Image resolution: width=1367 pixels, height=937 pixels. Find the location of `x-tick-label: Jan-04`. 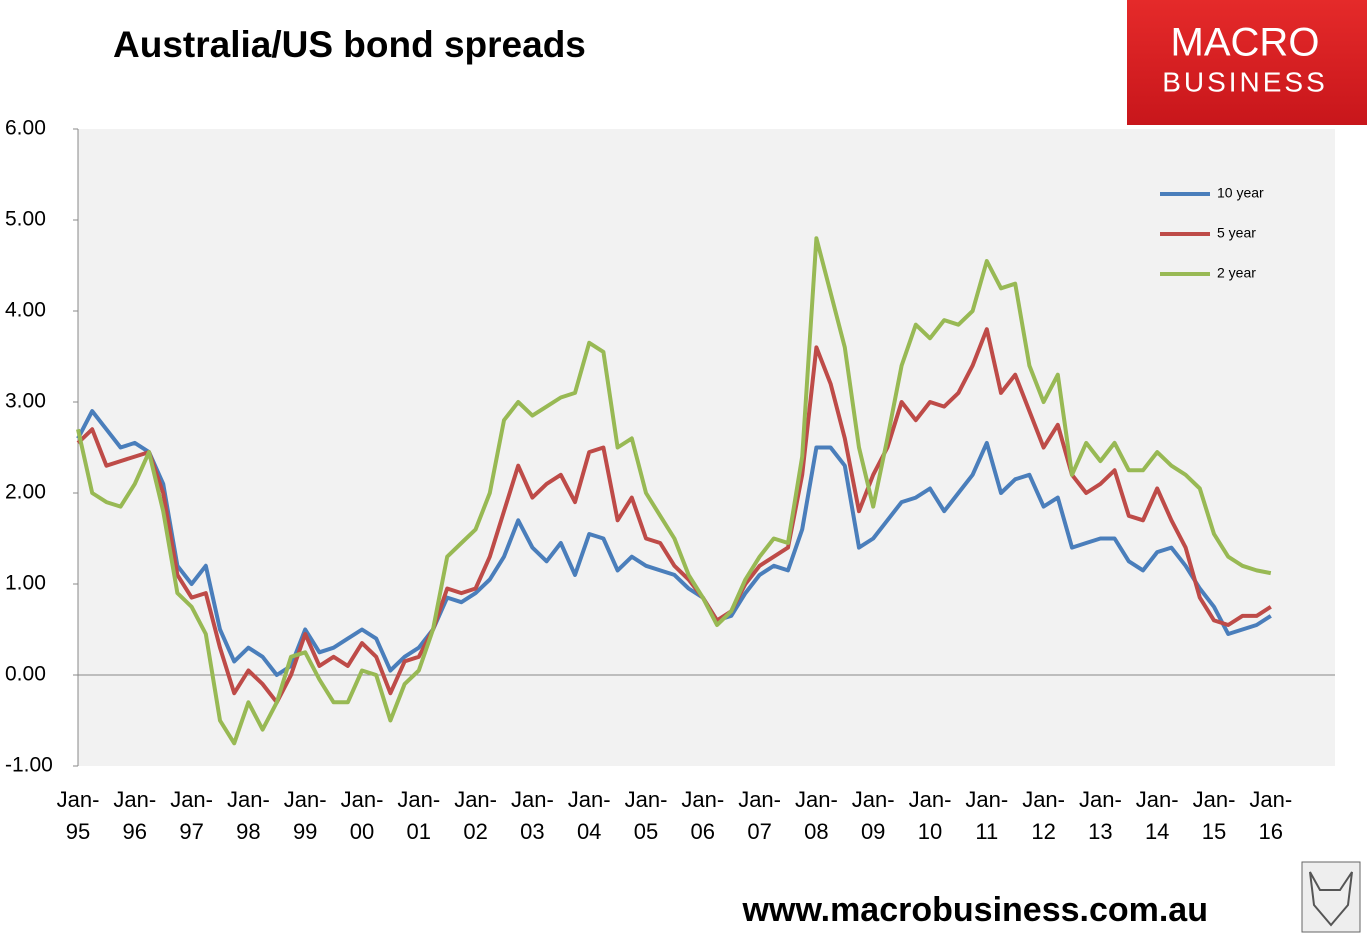

x-tick-label: Jan-04 is located at coordinates (589, 815).